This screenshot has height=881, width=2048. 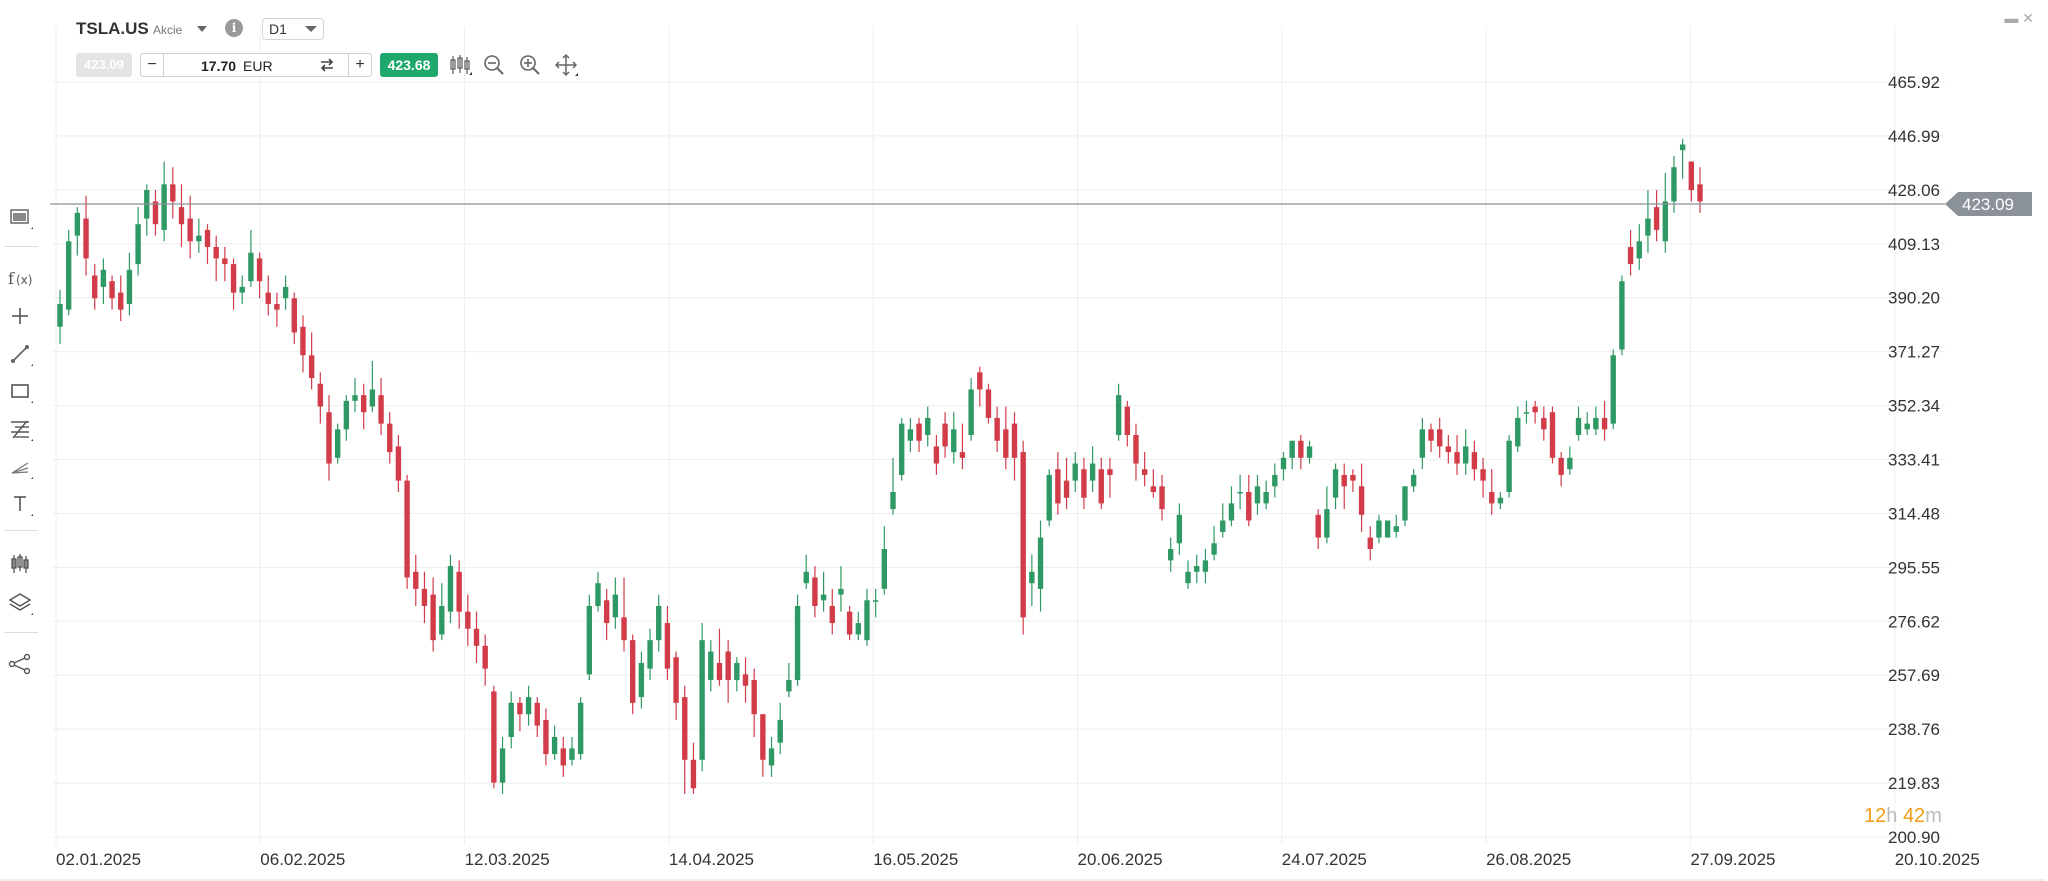 I want to click on fibonacci-icon, so click(x=20, y=429).